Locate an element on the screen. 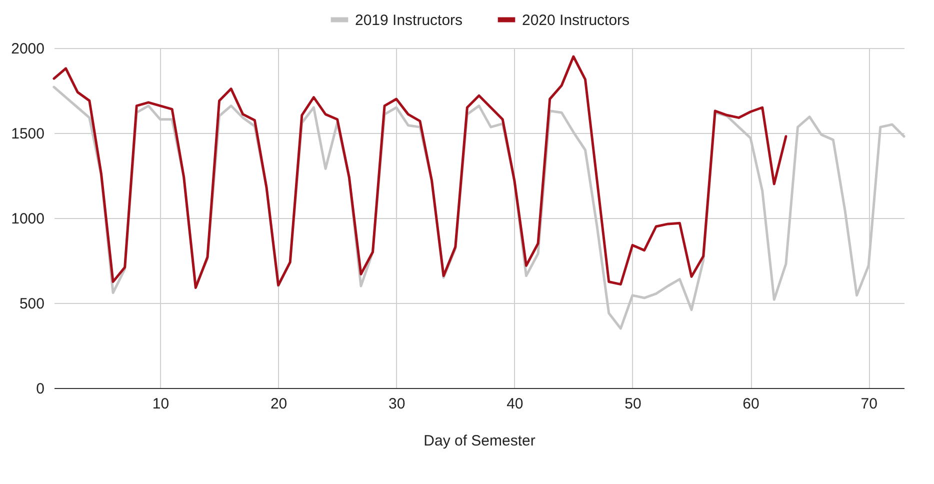  legend-label: 2019 Instructors is located at coordinates (409, 20).